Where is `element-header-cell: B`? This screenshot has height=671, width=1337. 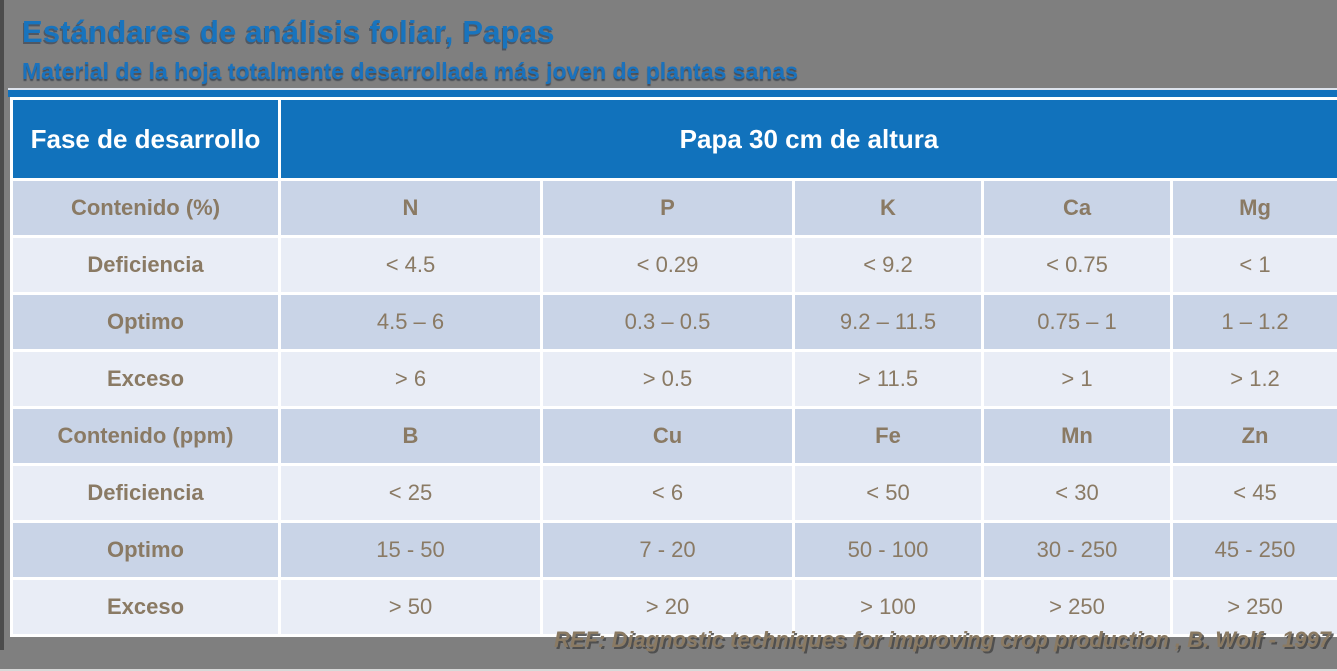 element-header-cell: B is located at coordinates (410, 436).